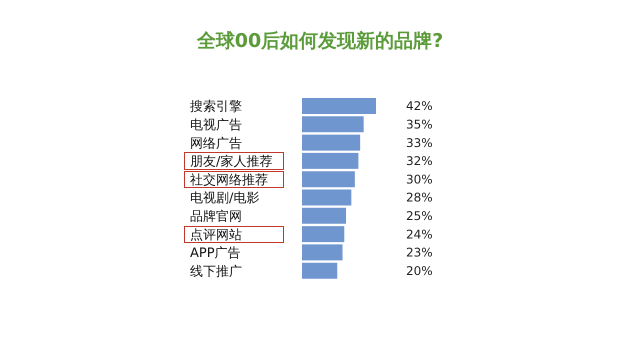 This screenshot has width=640, height=360. Describe the element at coordinates (320, 41) in the screenshot. I see `chart-title: 全球00后如何发现新的品牌?` at that location.